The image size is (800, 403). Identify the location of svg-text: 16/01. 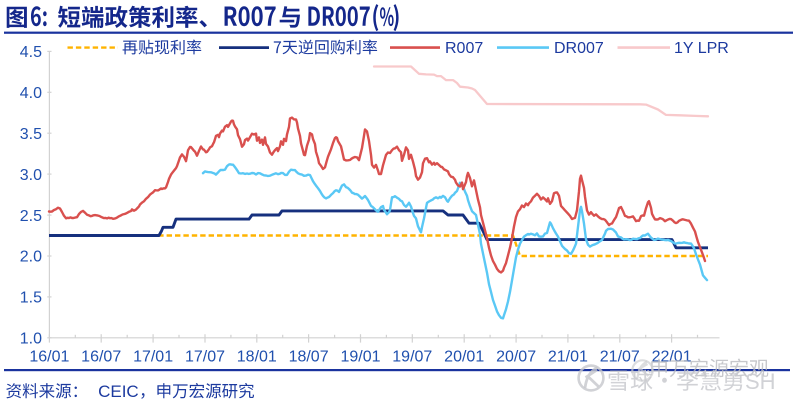
(49, 356).